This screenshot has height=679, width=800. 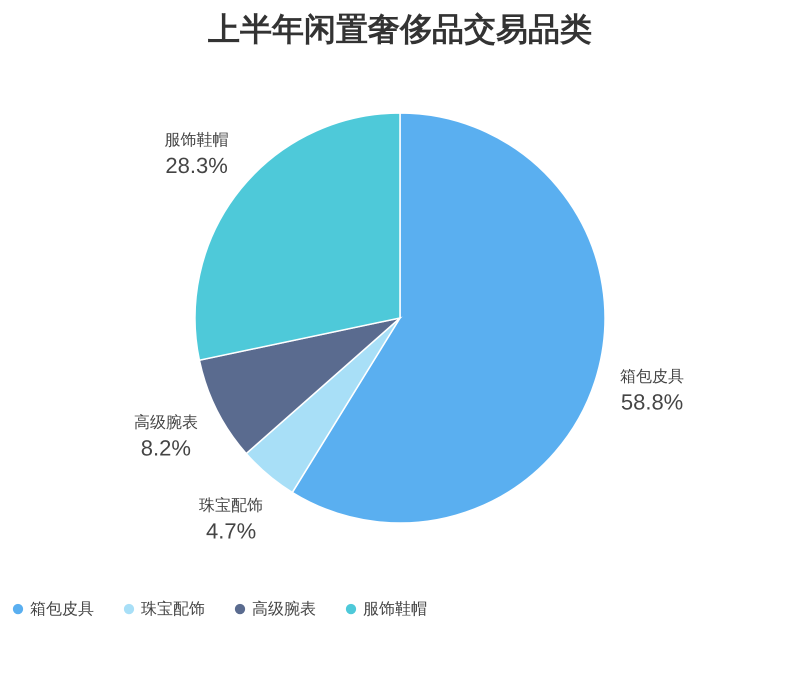 What do you see at coordinates (231, 505) in the screenshot?
I see `slice-label: 珠宝配饰` at bounding box center [231, 505].